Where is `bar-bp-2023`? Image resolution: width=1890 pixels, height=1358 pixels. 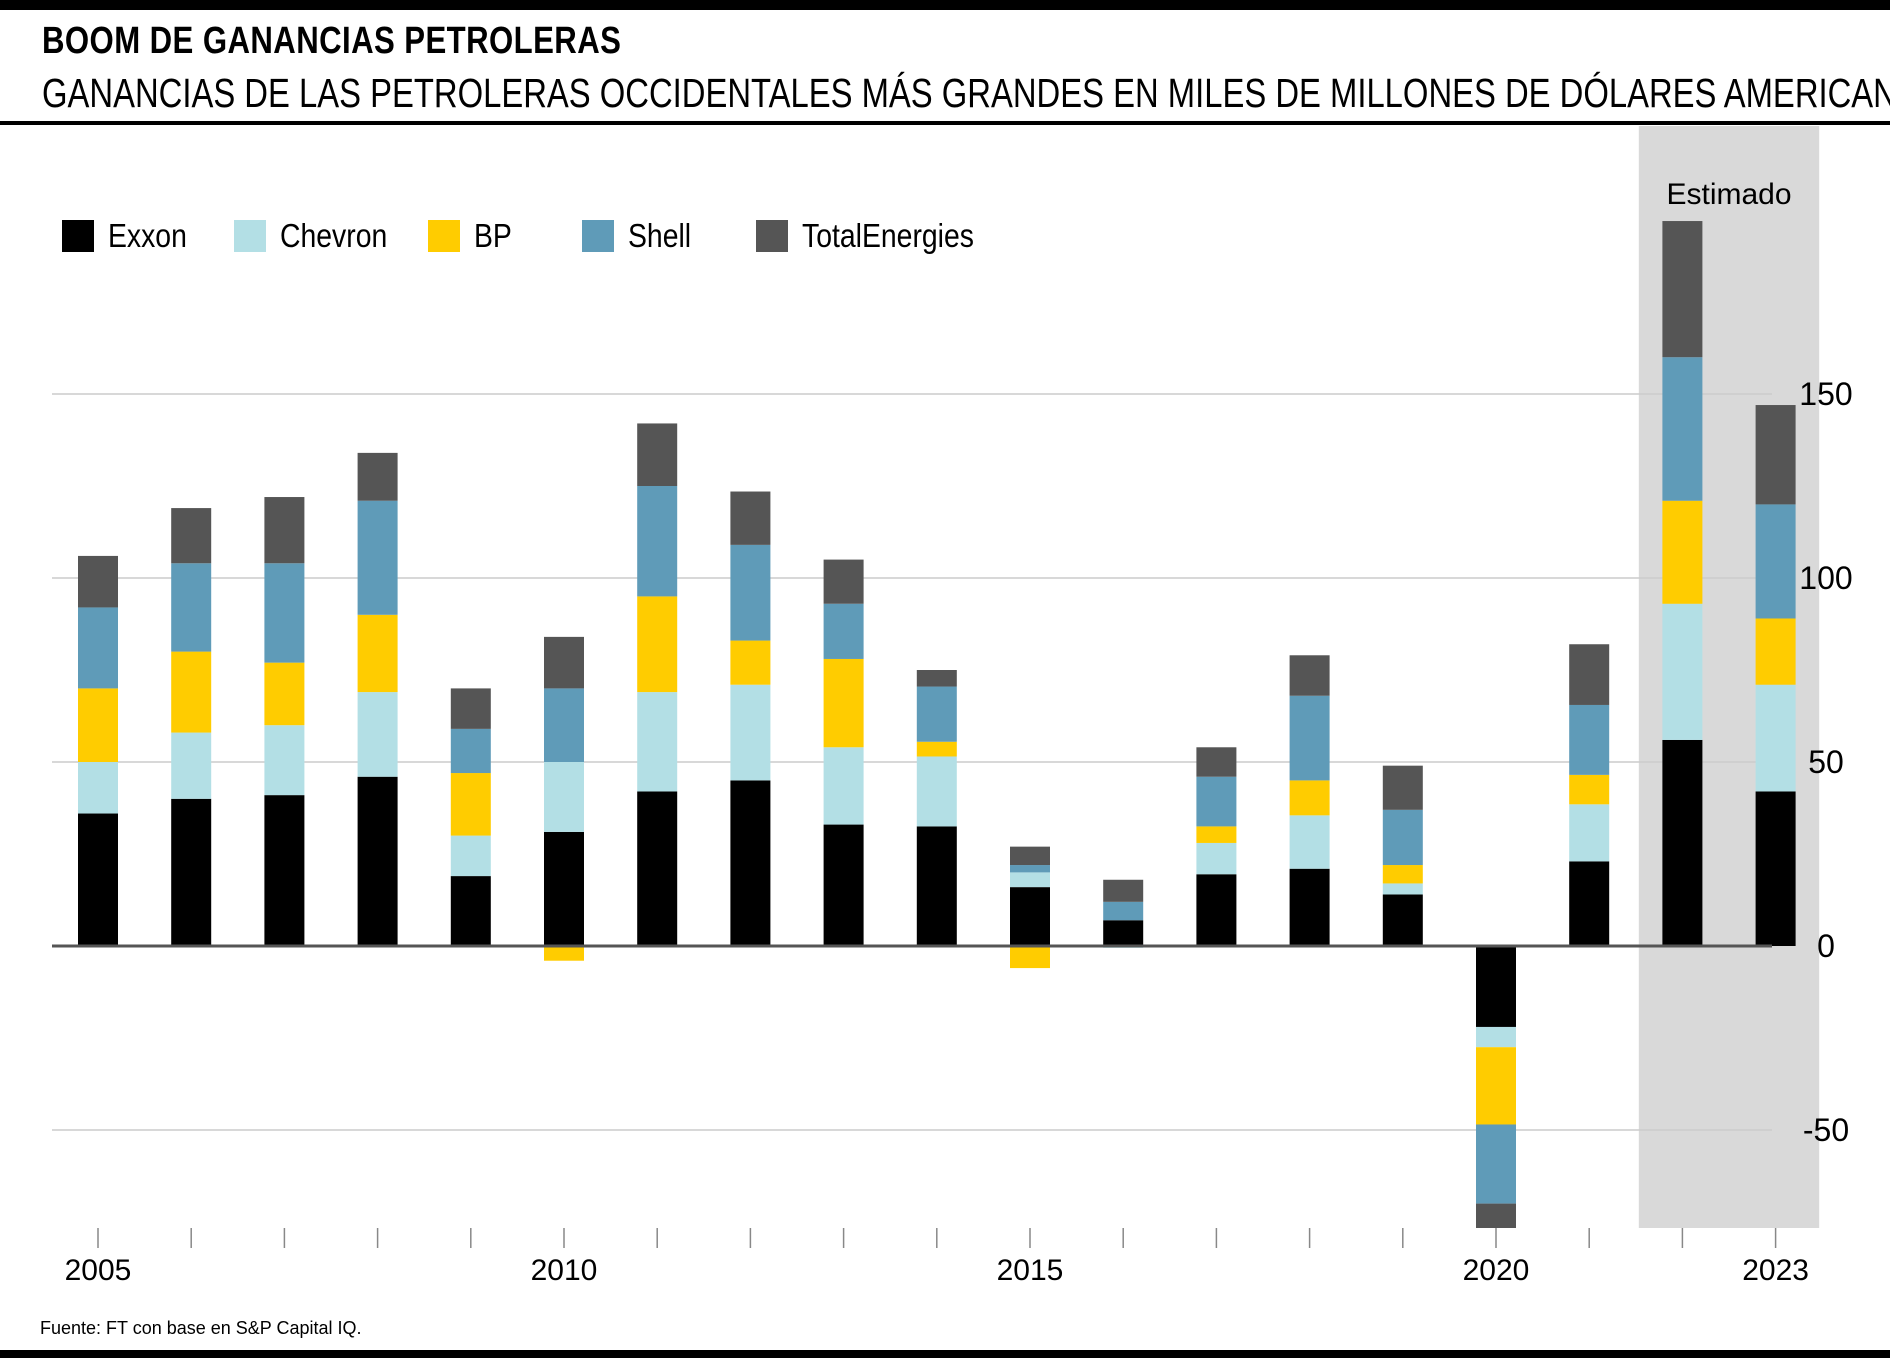 bar-bp-2023 is located at coordinates (1775, 651).